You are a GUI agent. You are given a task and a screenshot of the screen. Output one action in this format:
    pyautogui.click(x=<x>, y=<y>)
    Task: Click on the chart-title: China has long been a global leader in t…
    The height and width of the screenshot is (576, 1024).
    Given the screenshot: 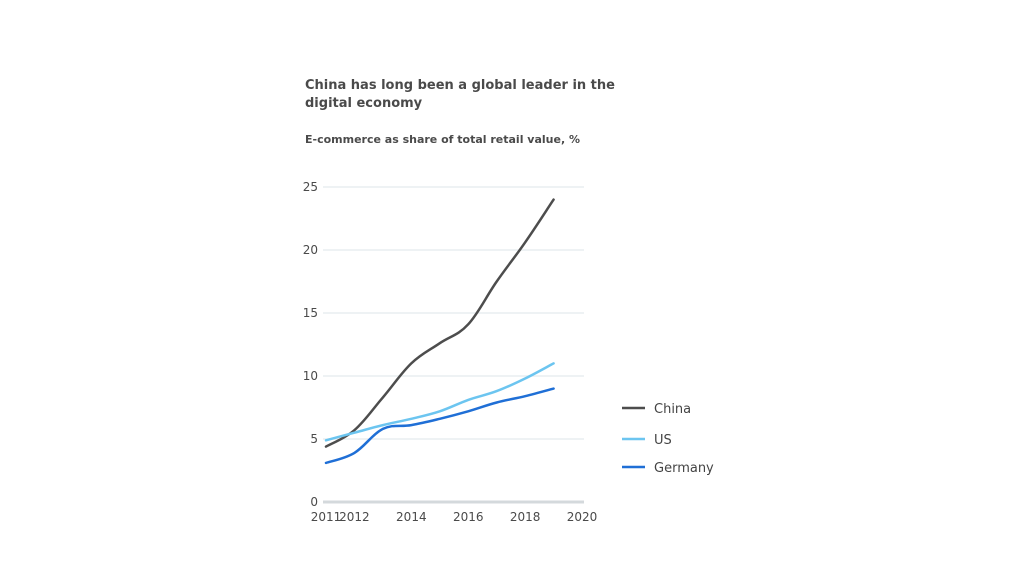 What is the action you would take?
    pyautogui.click(x=460, y=94)
    